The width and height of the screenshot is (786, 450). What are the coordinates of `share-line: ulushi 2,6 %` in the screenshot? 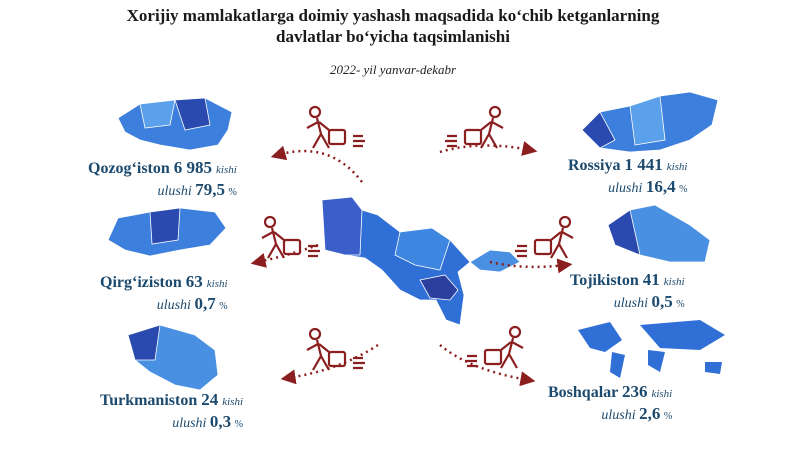 It's located at (610, 414).